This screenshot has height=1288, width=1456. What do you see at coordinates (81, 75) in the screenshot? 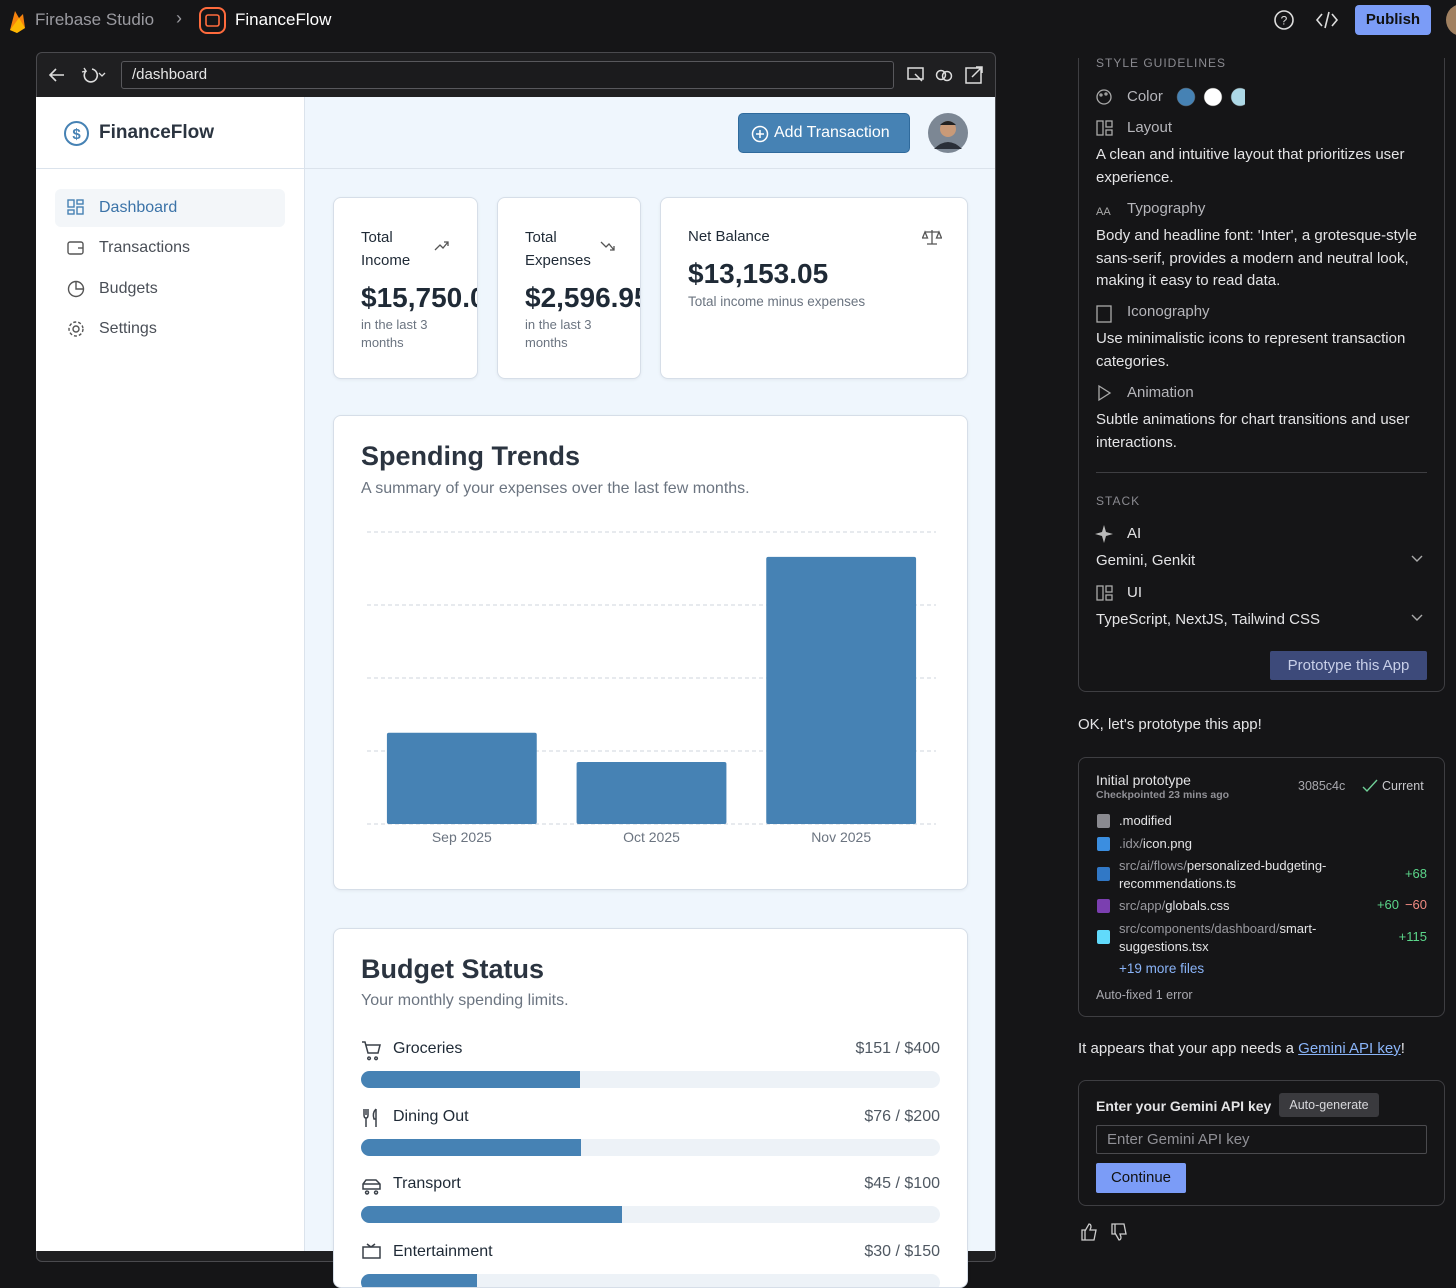
I see `nav-controls` at bounding box center [81, 75].